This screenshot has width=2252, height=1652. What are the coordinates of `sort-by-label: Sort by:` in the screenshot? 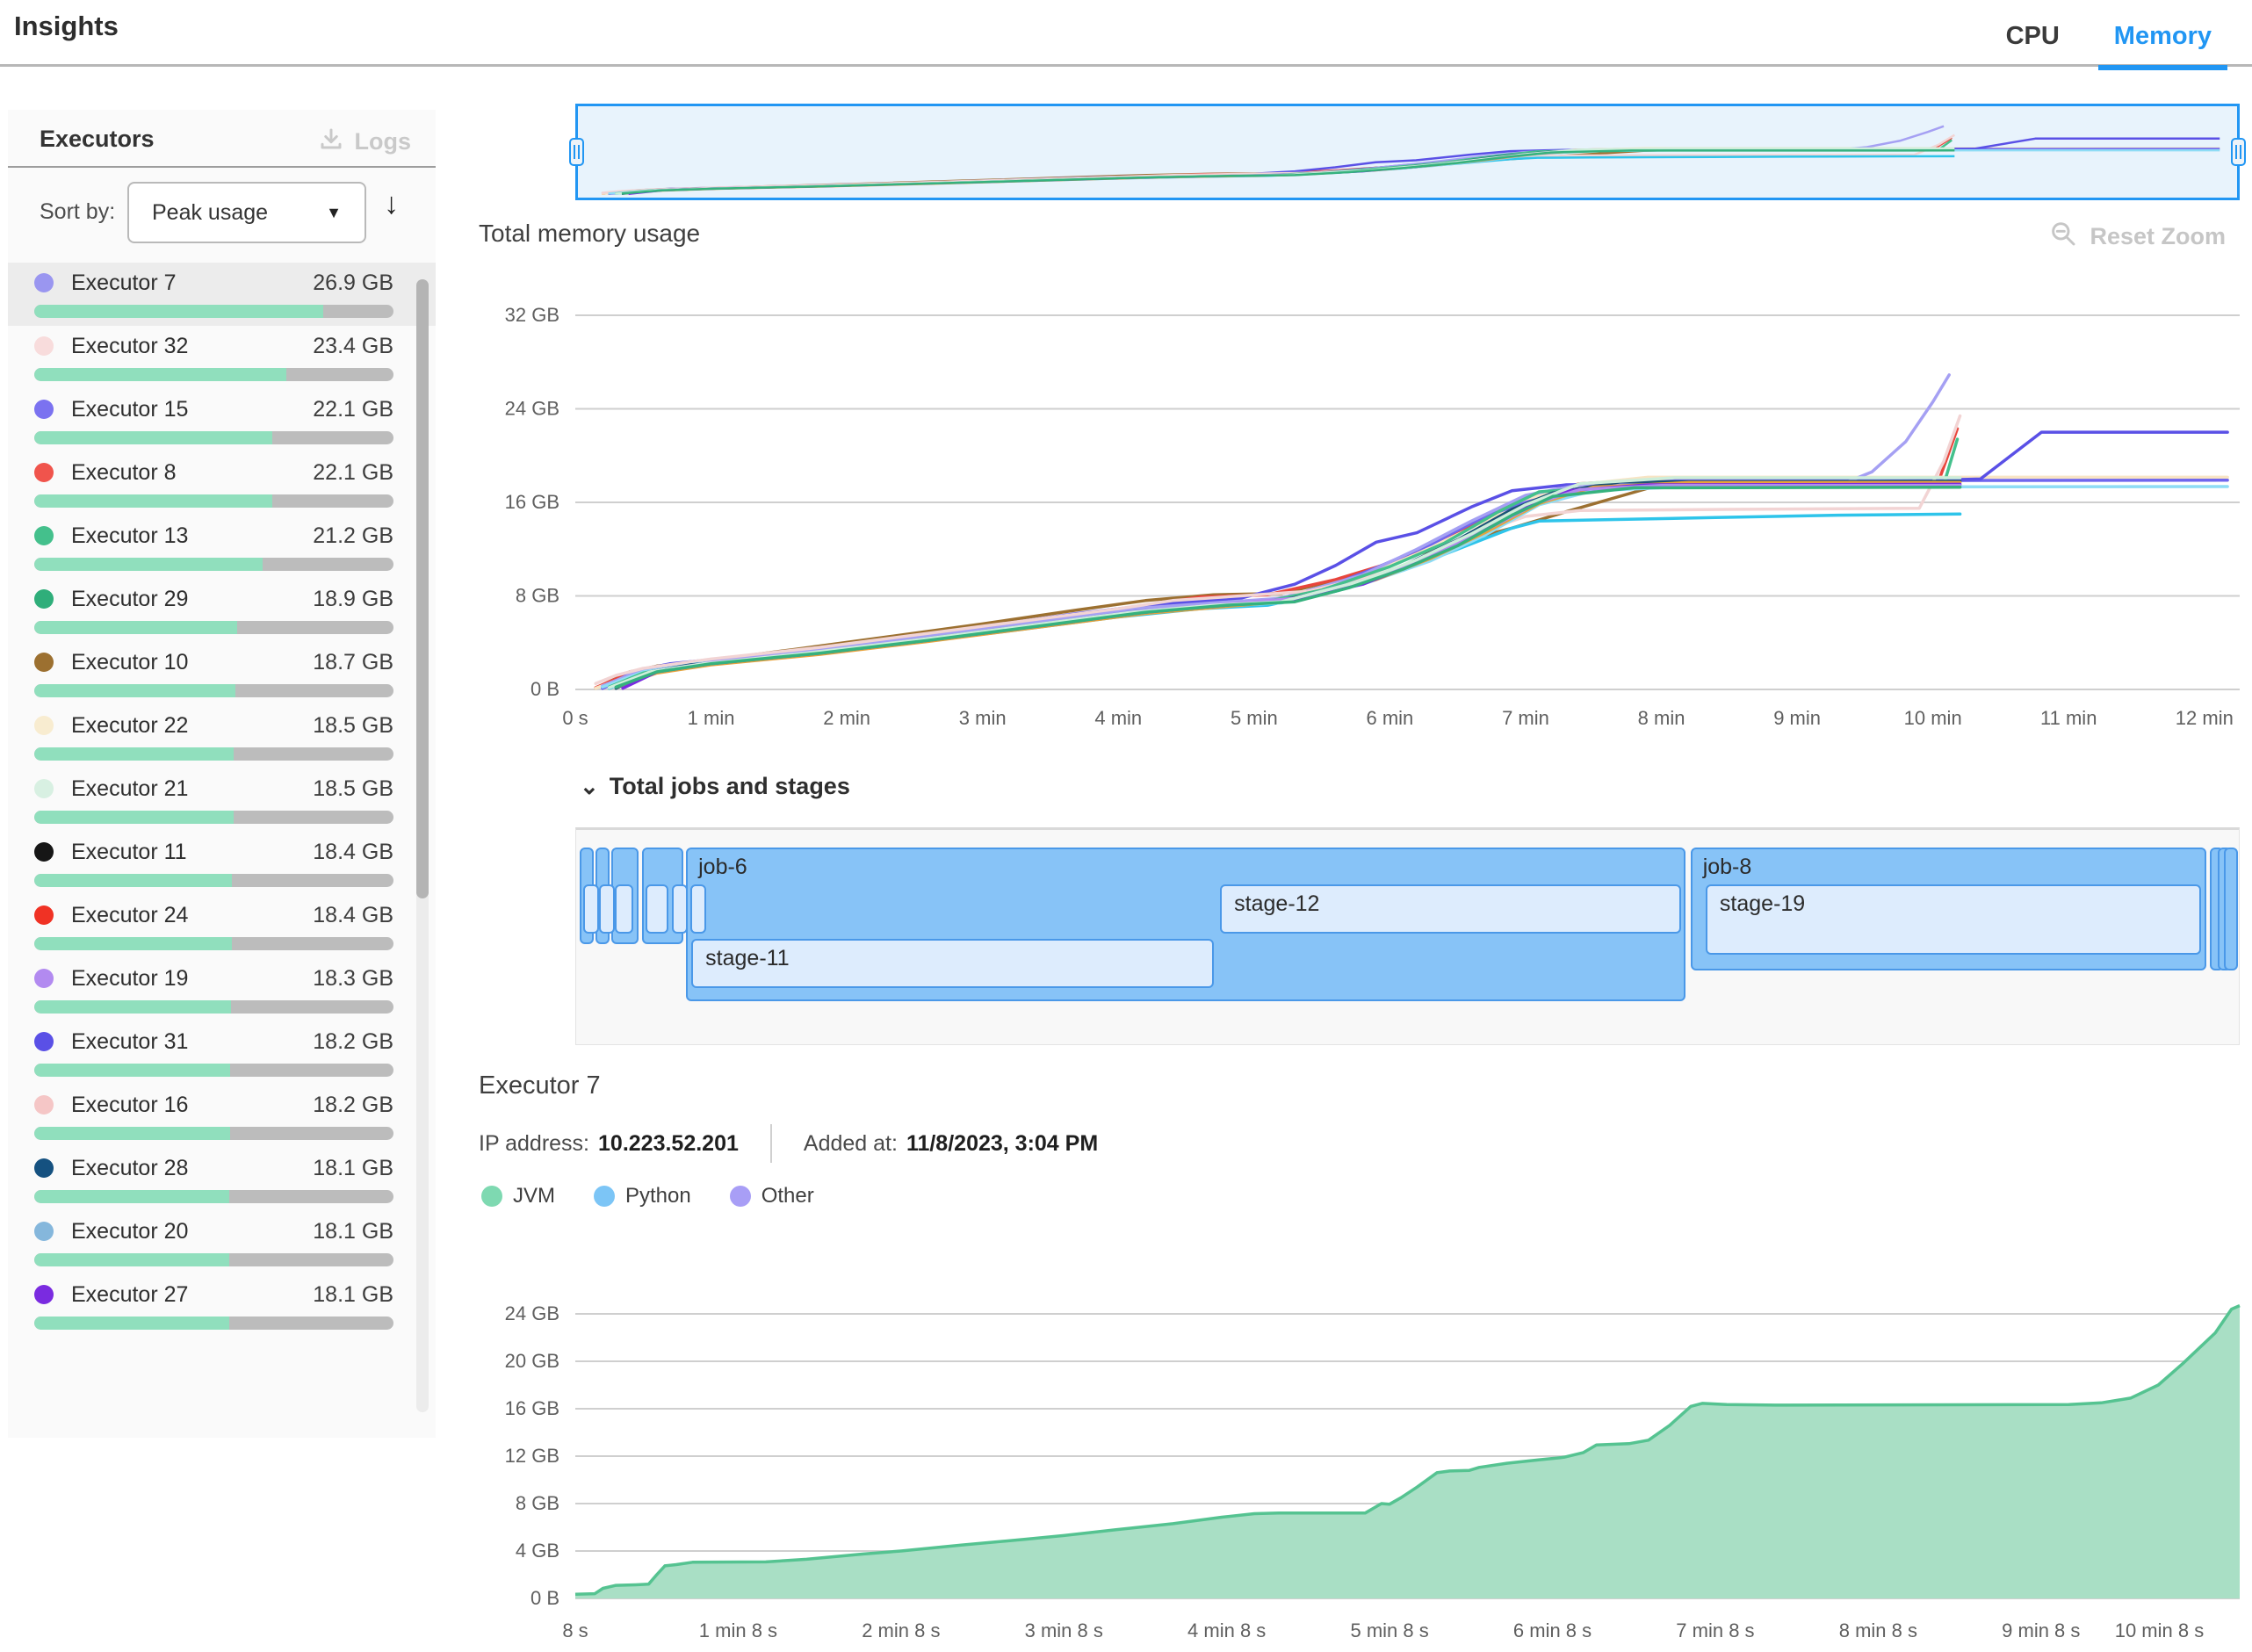 It's located at (78, 211).